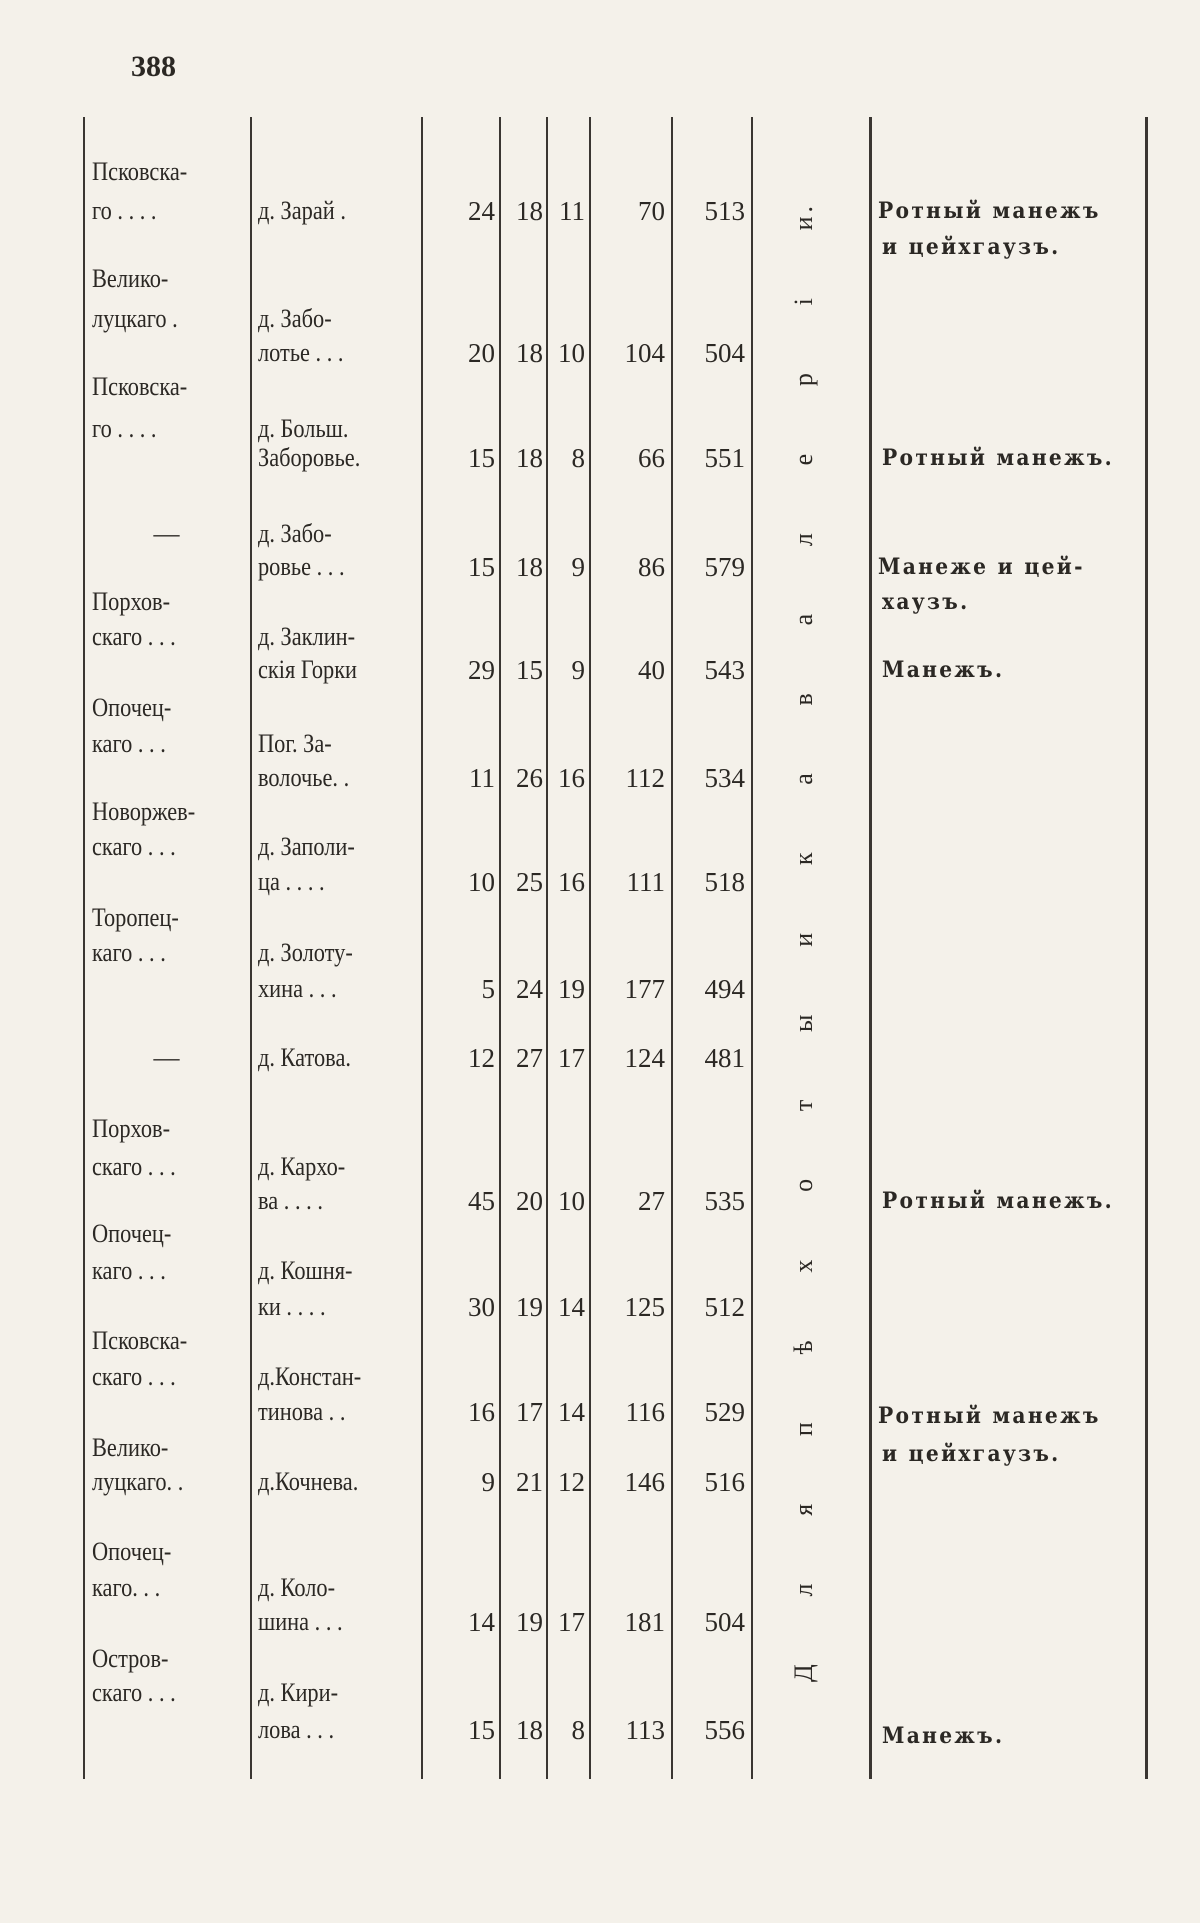  I want to click on value-cell: 116, so click(645, 1412).